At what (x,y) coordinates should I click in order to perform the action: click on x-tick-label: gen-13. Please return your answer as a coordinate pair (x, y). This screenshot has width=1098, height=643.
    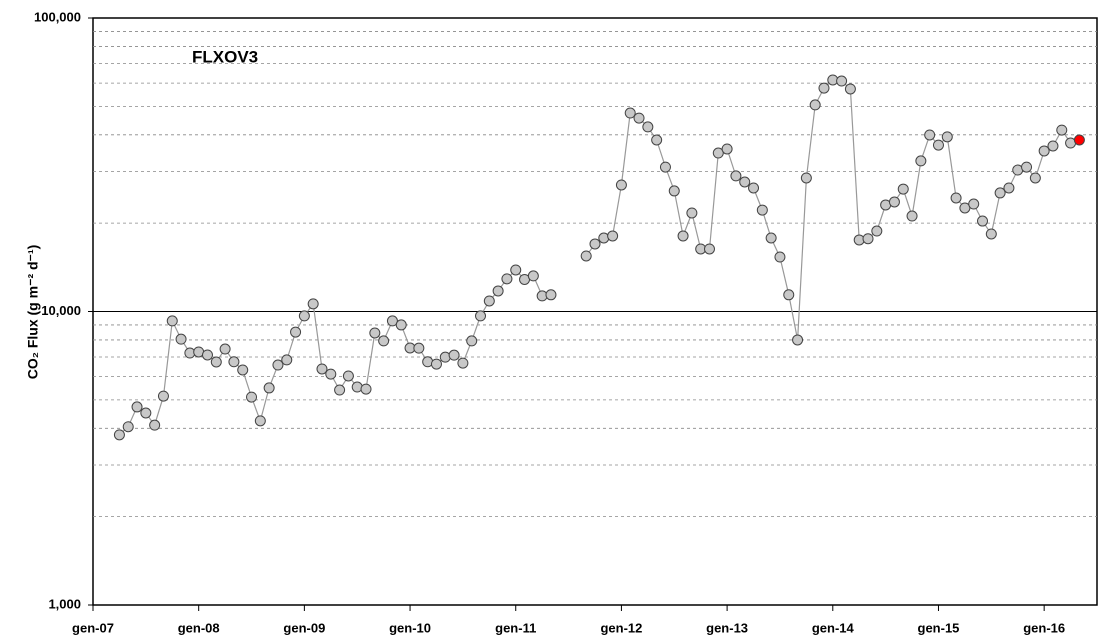
    Looking at the image, I should click on (727, 627).